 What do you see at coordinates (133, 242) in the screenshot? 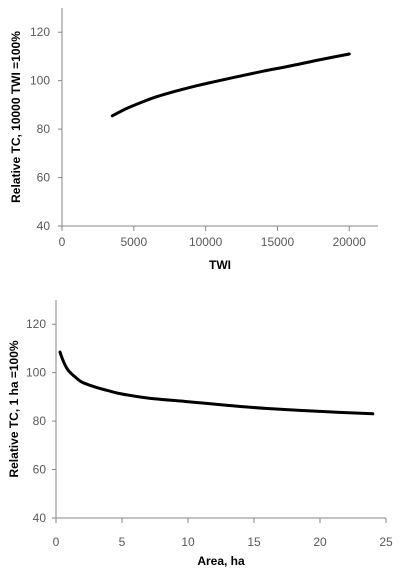
I see `chart-twi-x-tick-label: 5000` at bounding box center [133, 242].